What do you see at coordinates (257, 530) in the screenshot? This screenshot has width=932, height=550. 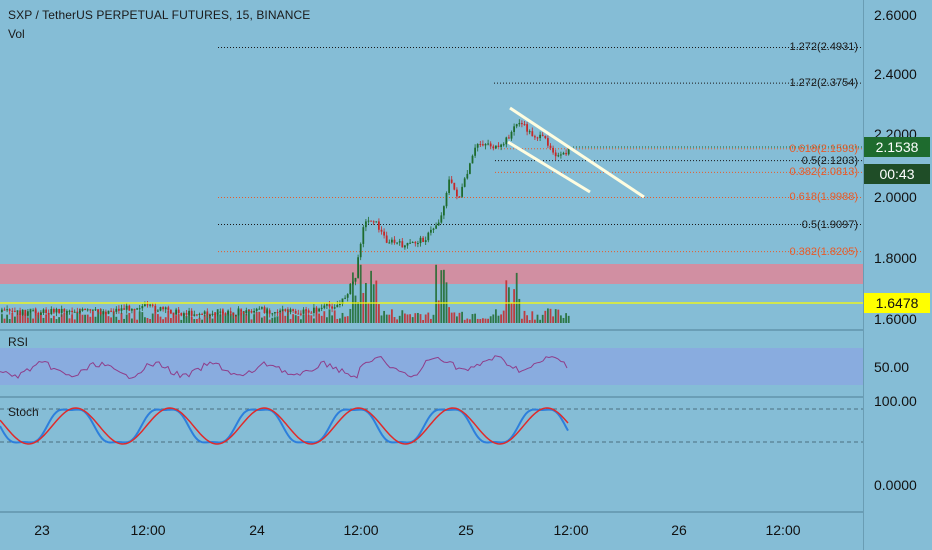 I see `time-label: 24` at bounding box center [257, 530].